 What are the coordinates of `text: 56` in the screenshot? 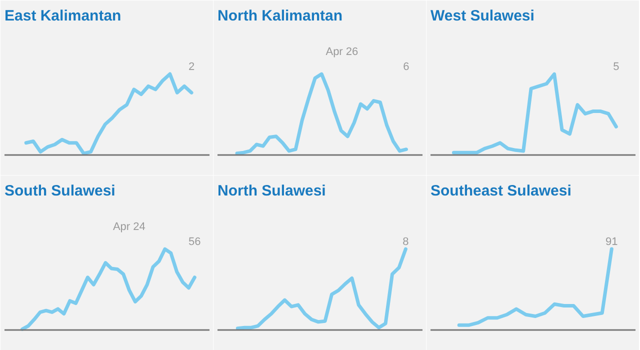 It's located at (194, 242).